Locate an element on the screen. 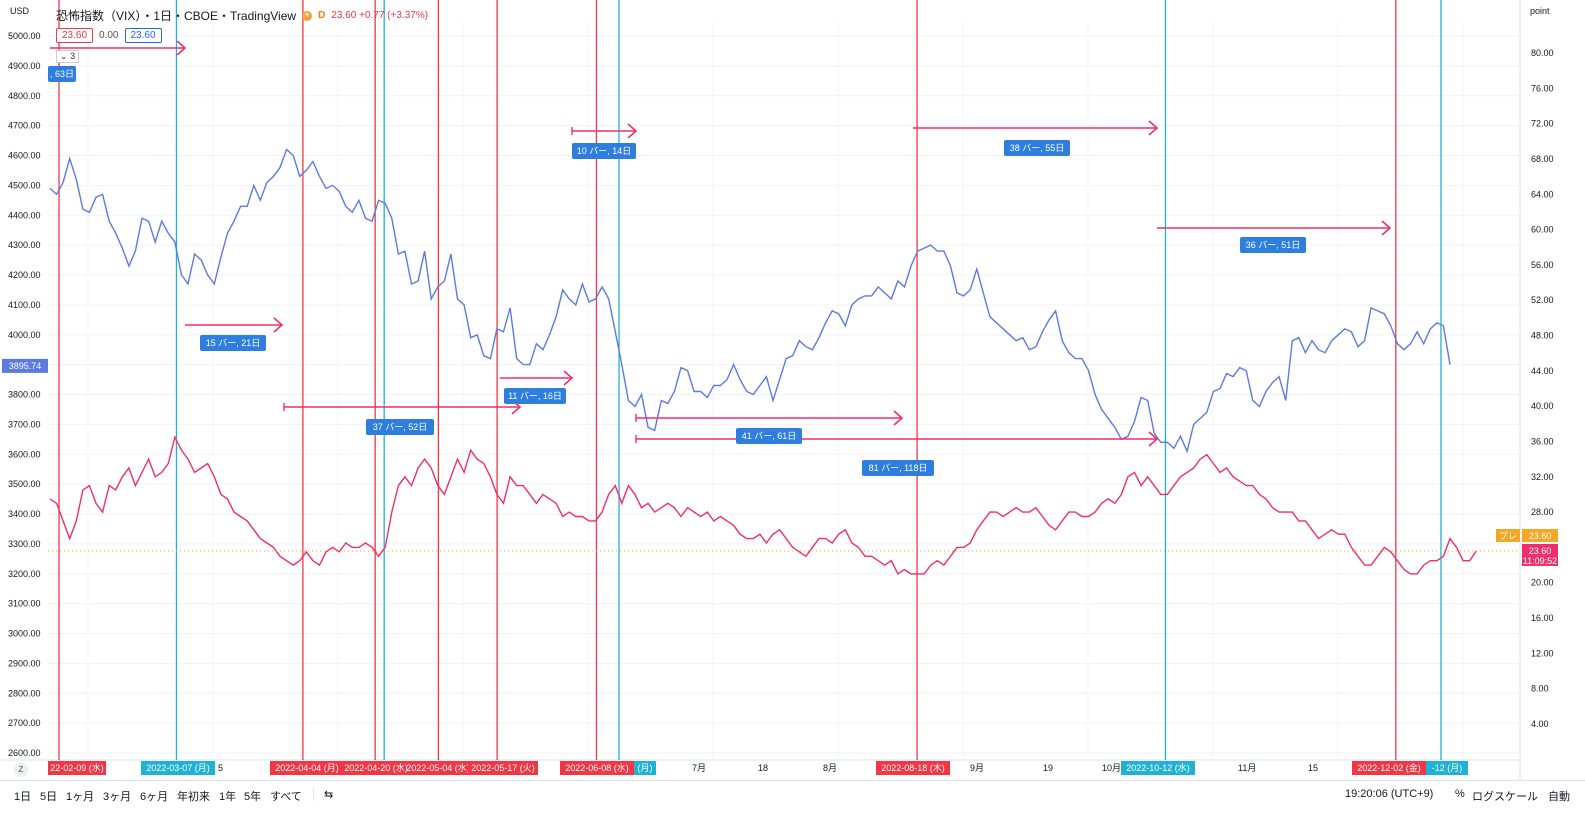 The width and height of the screenshot is (1585, 819). left-tick-label: 3400.00 is located at coordinates (24, 514).